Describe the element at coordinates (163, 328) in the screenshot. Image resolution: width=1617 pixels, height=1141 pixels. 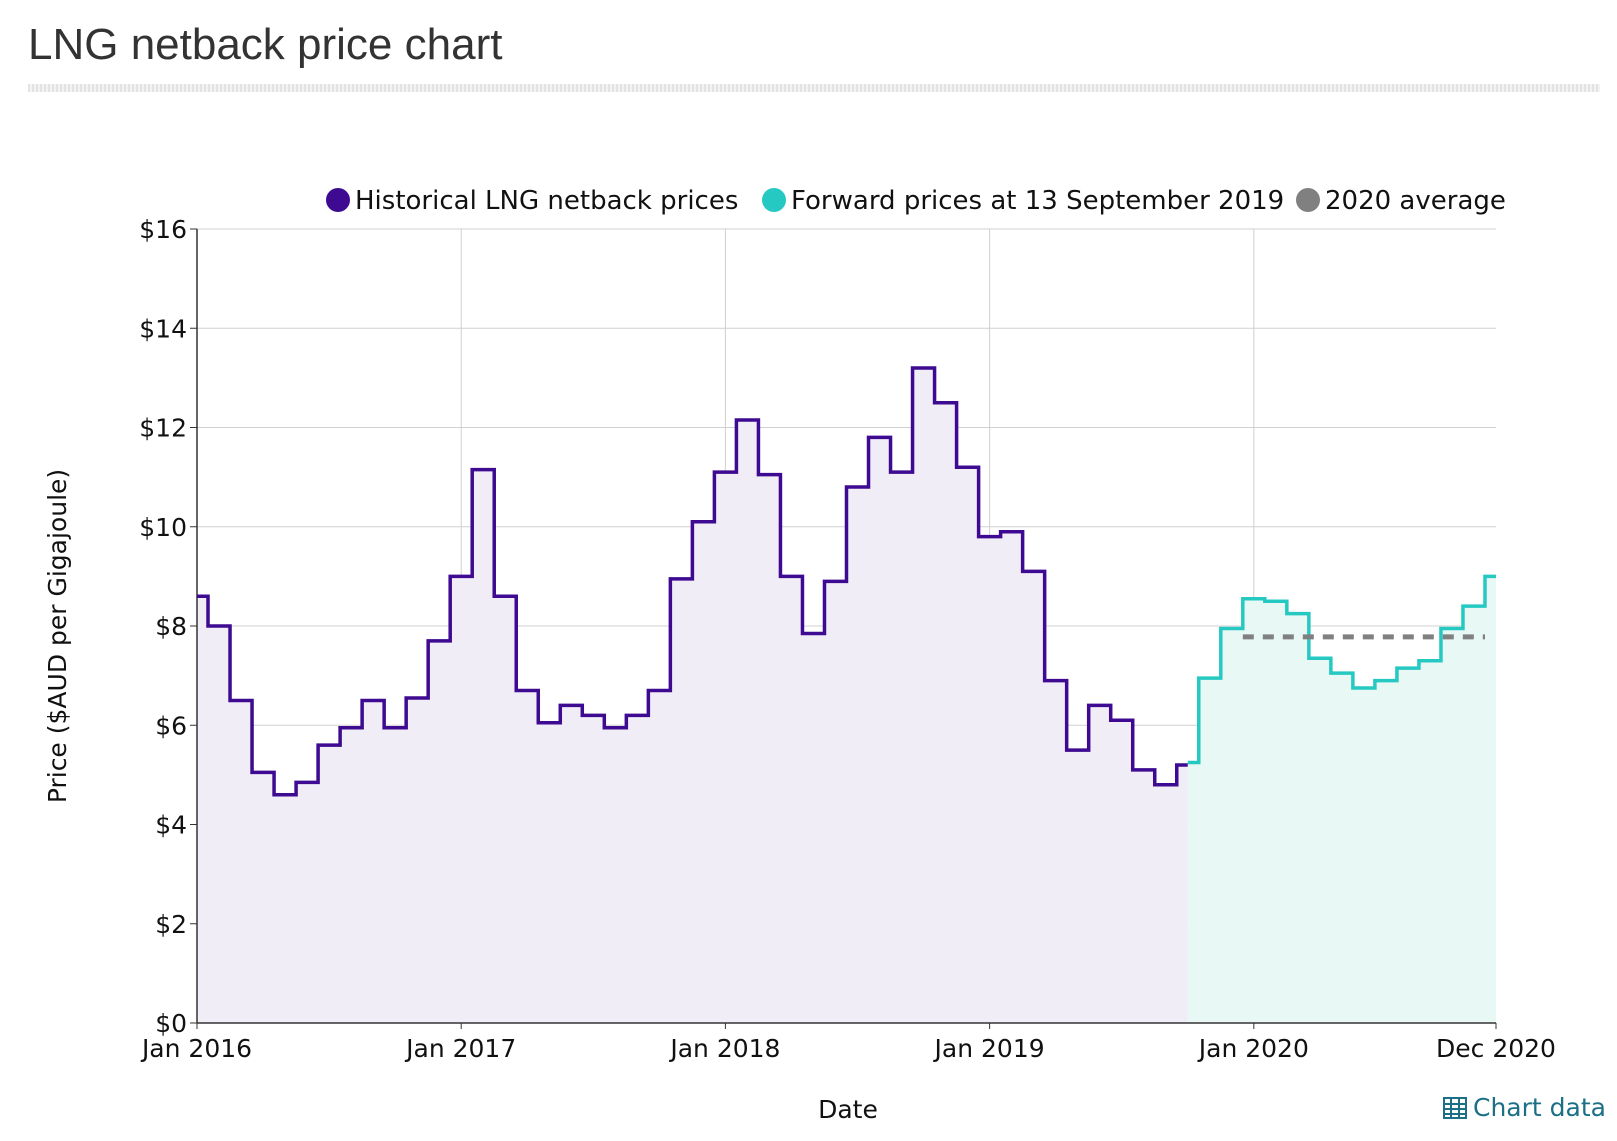
I see `y-tick-label: $14` at that location.